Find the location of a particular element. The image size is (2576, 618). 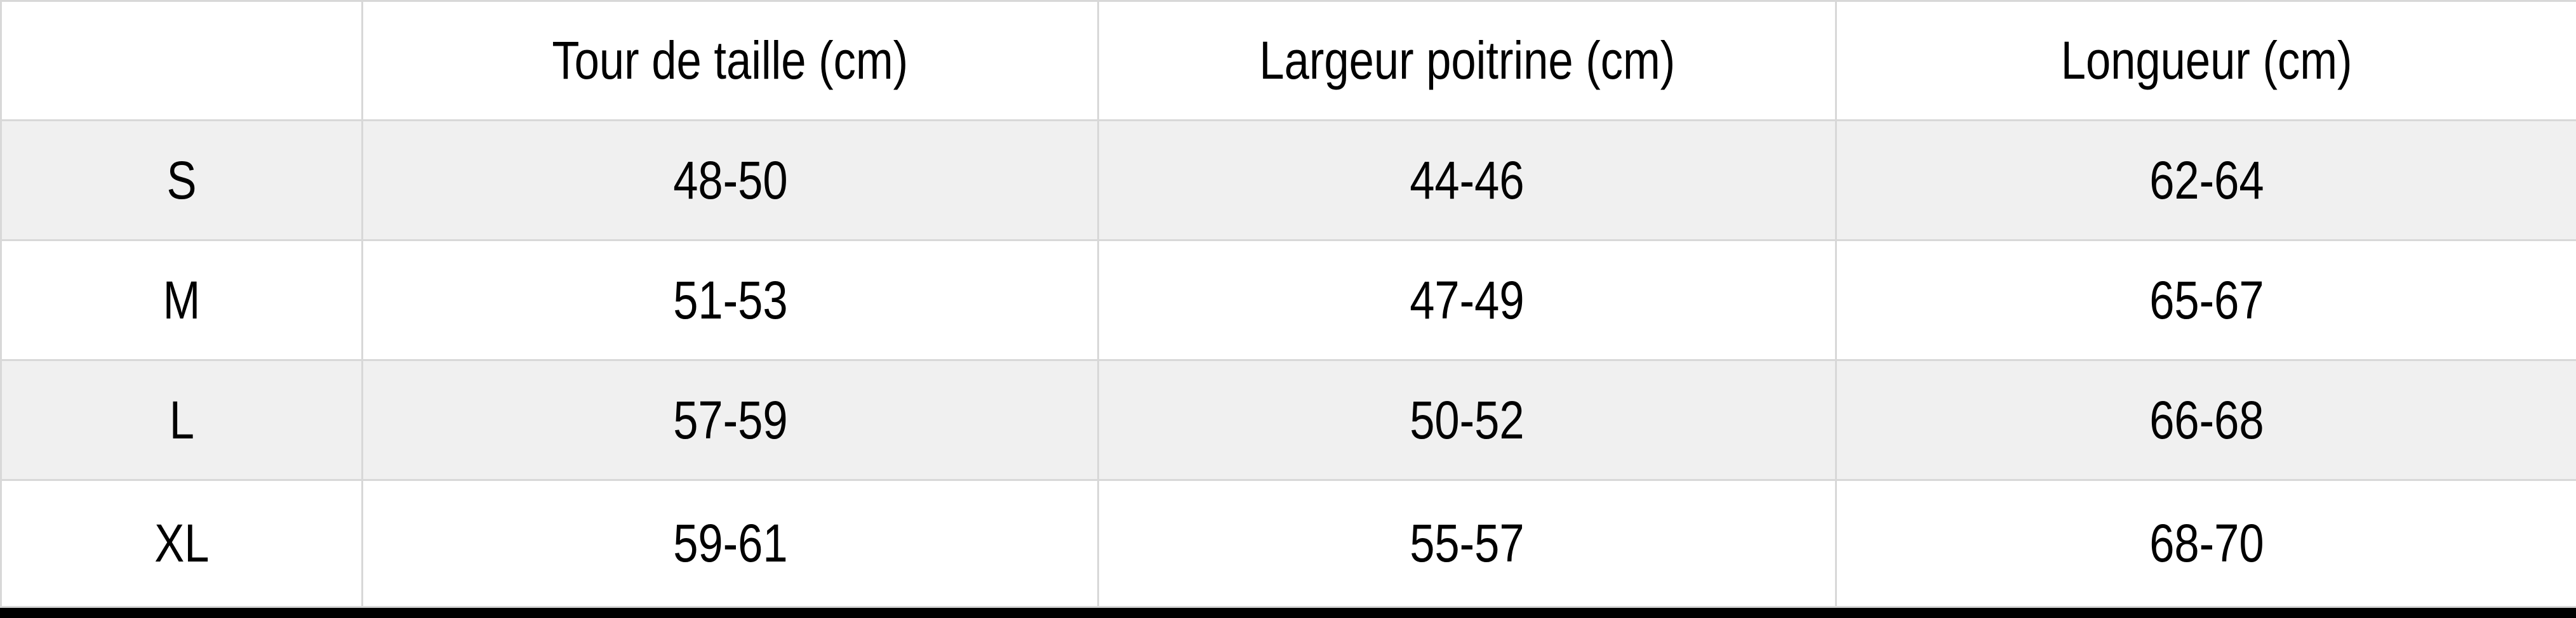

cell-xl-longueur: 68-70 is located at coordinates (2205, 543).